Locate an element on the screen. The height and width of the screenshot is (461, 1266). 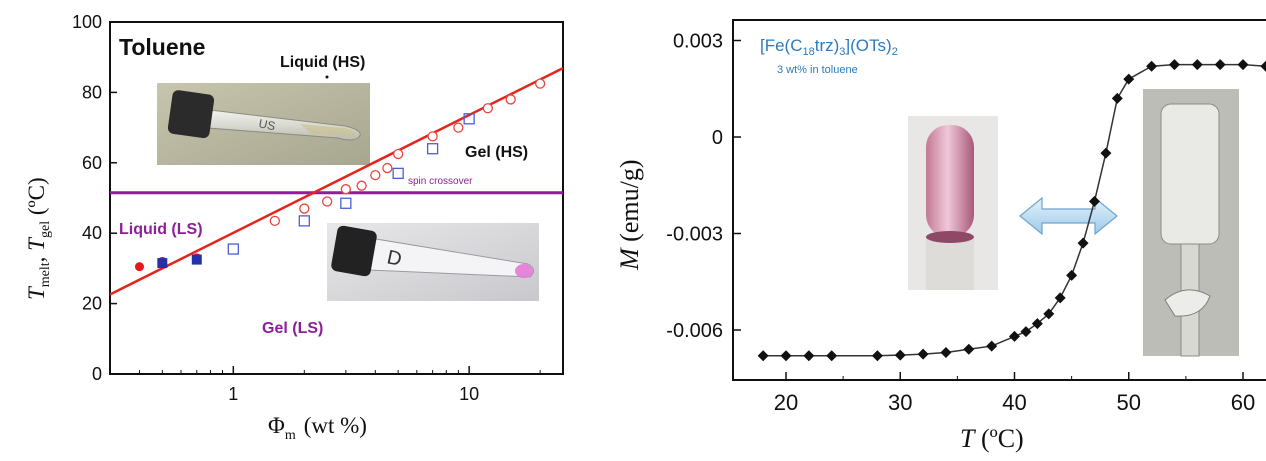
left-y-tick-label: 0 is located at coordinates (97, 374).